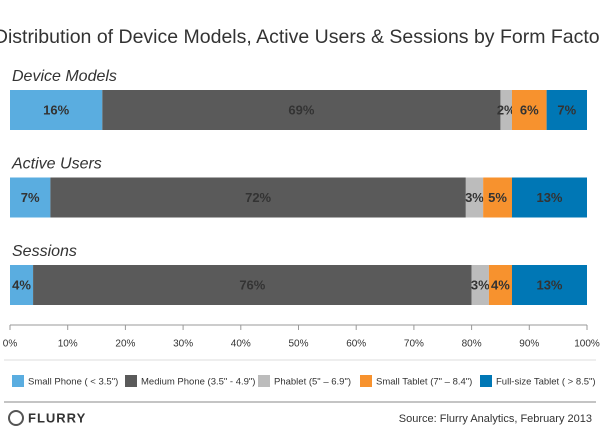 Image resolution: width=600 pixels, height=435 pixels. I want to click on value-label: 2%, so click(506, 109).